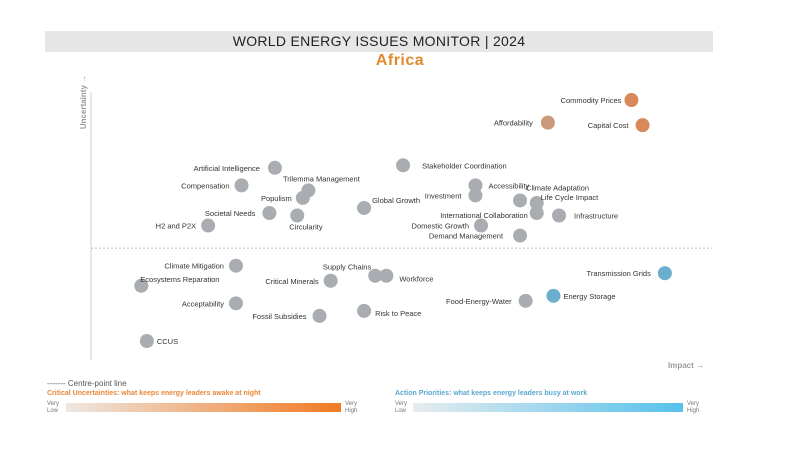 This screenshot has height=450, width=800. I want to click on point-food-energy-water, so click(525, 300).